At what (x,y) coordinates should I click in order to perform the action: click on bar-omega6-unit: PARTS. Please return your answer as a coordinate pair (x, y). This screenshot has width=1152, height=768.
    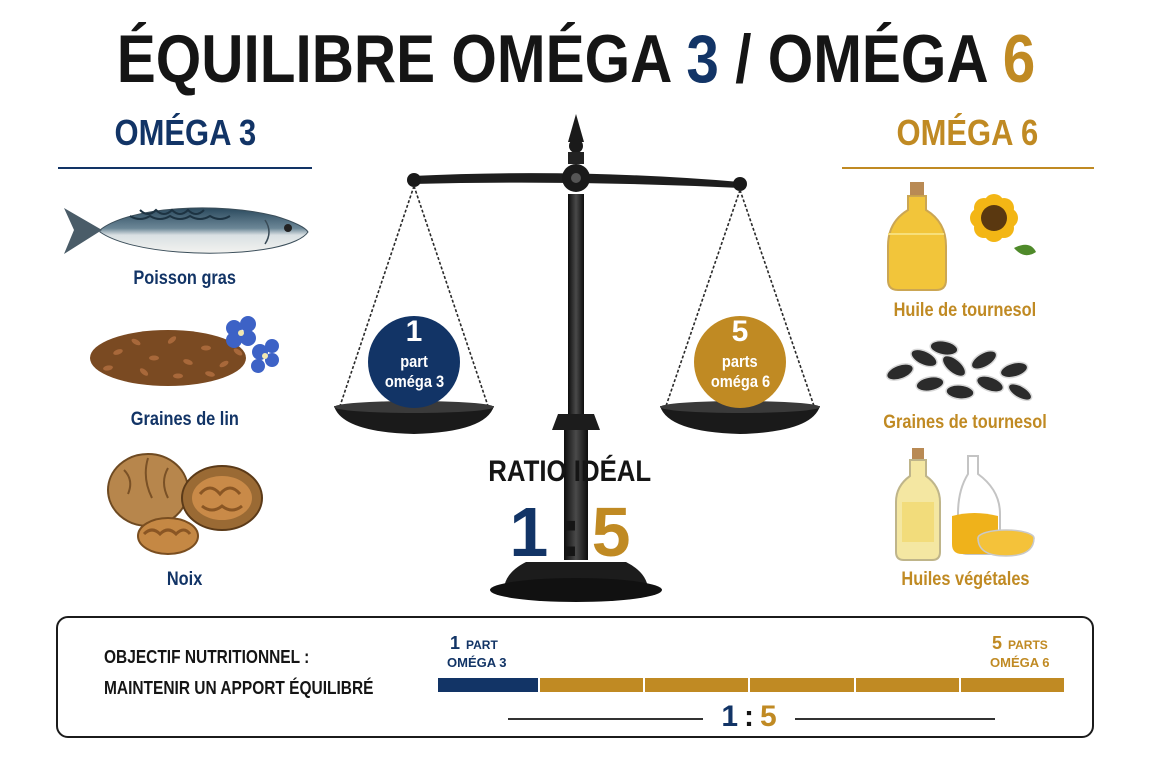
    Looking at the image, I should click on (1028, 645).